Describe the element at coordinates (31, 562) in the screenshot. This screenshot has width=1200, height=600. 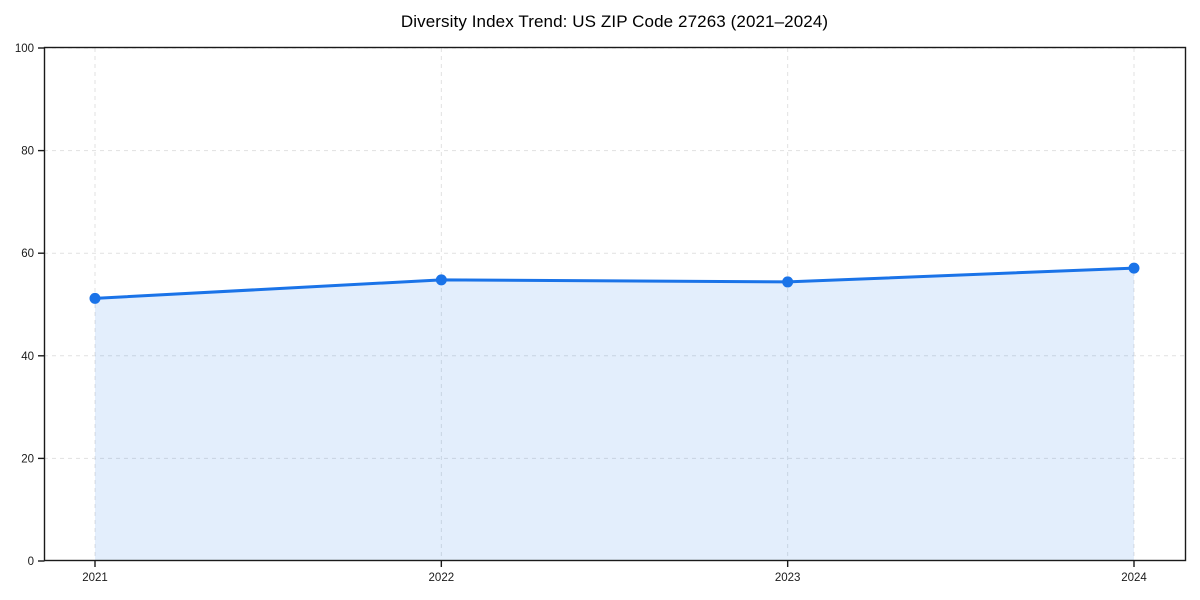
I see `y-tick-label-0: 0` at that location.